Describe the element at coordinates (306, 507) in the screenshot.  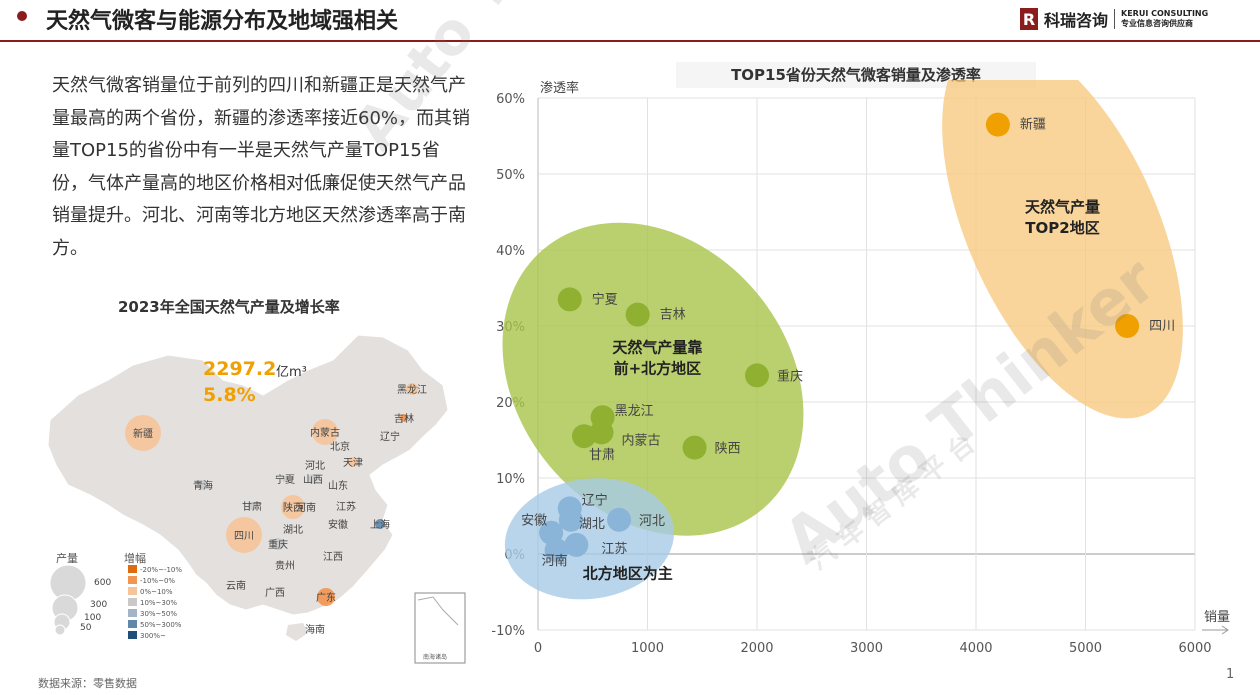
I see `province-label: 河南` at that location.